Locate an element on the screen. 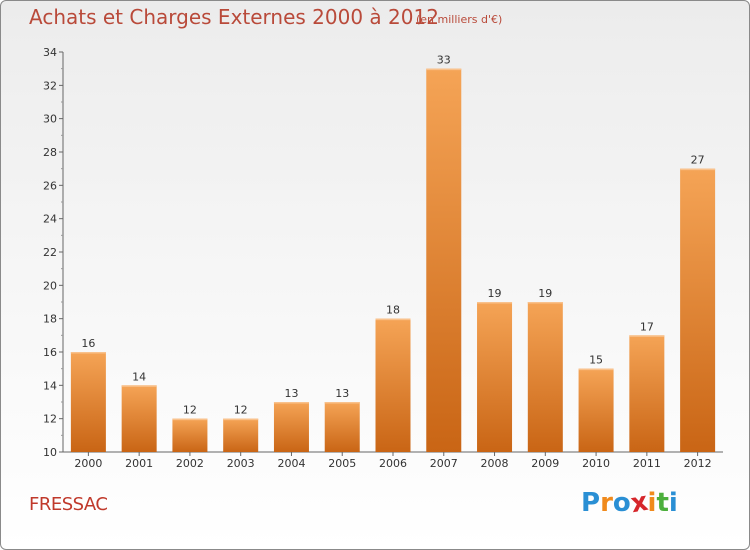 The width and height of the screenshot is (750, 550). bar-2003 is located at coordinates (241, 435).